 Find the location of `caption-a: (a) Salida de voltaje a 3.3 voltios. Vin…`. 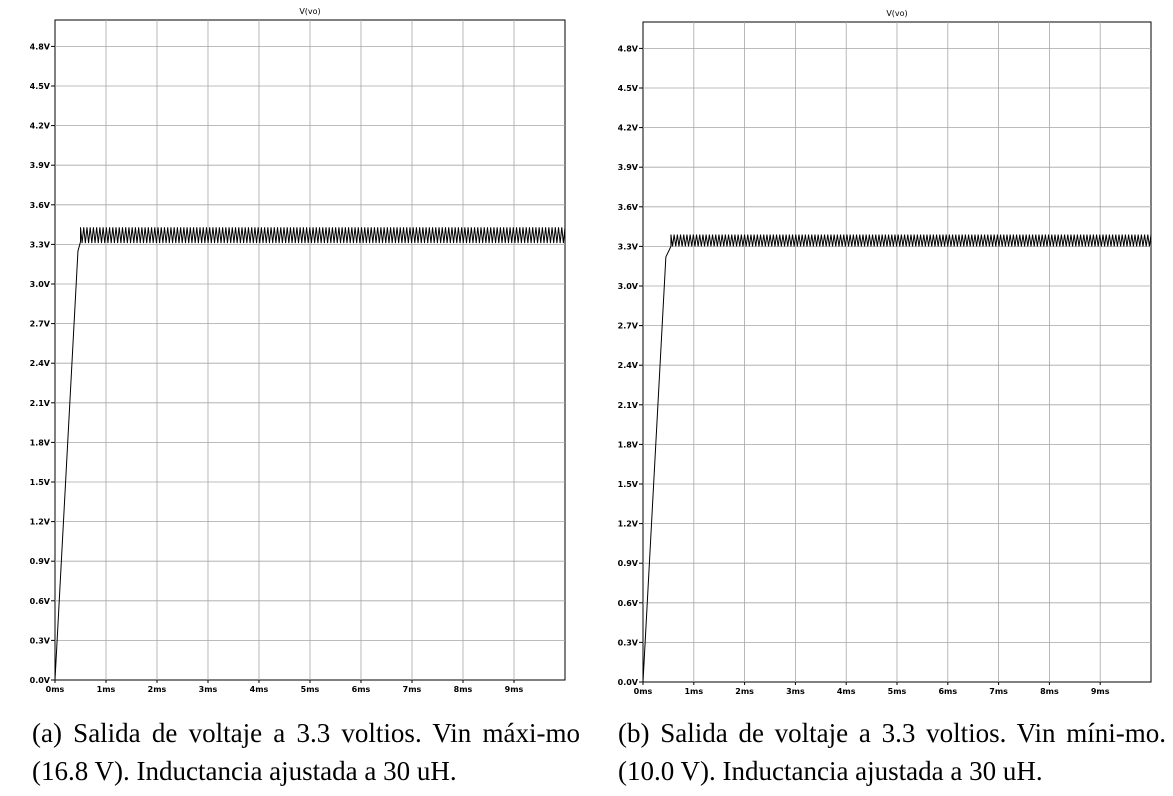

caption-a: (a) Salida de voltaje a 3.3 voltios. Vin… is located at coordinates (306, 752).